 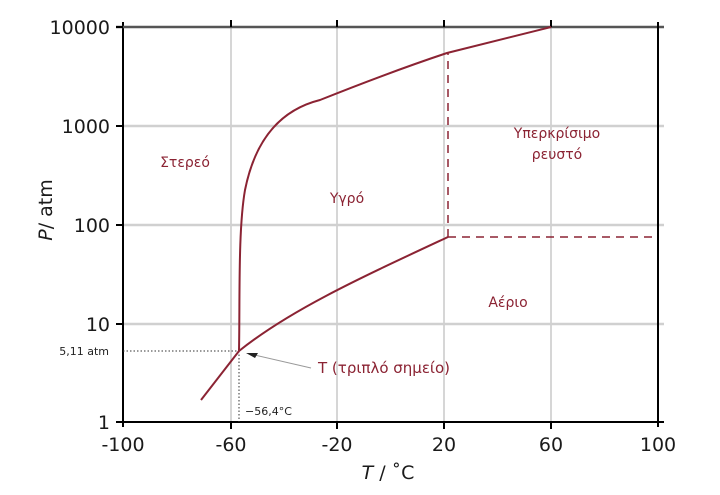 What do you see at coordinates (46, 210) in the screenshot?
I see `y-axis-title: P/ atm` at bounding box center [46, 210].